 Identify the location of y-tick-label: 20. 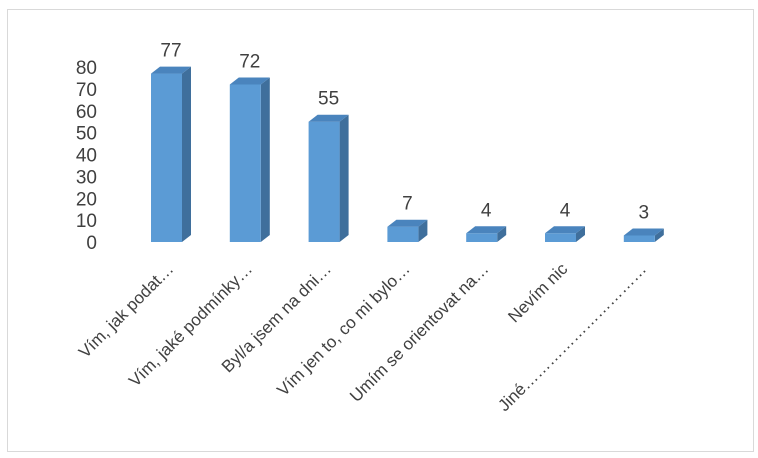
(86, 199).